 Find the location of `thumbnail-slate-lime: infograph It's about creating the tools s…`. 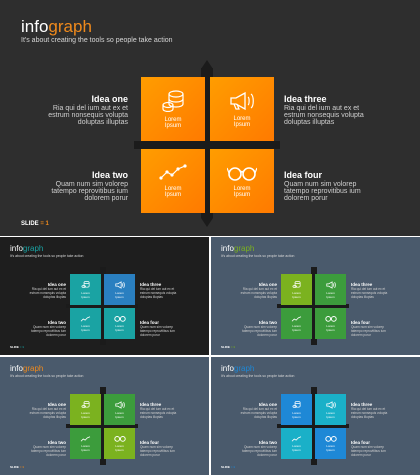

thumbnail-slate-lime: infograph It's about creating the tools s… is located at coordinates (104, 416).